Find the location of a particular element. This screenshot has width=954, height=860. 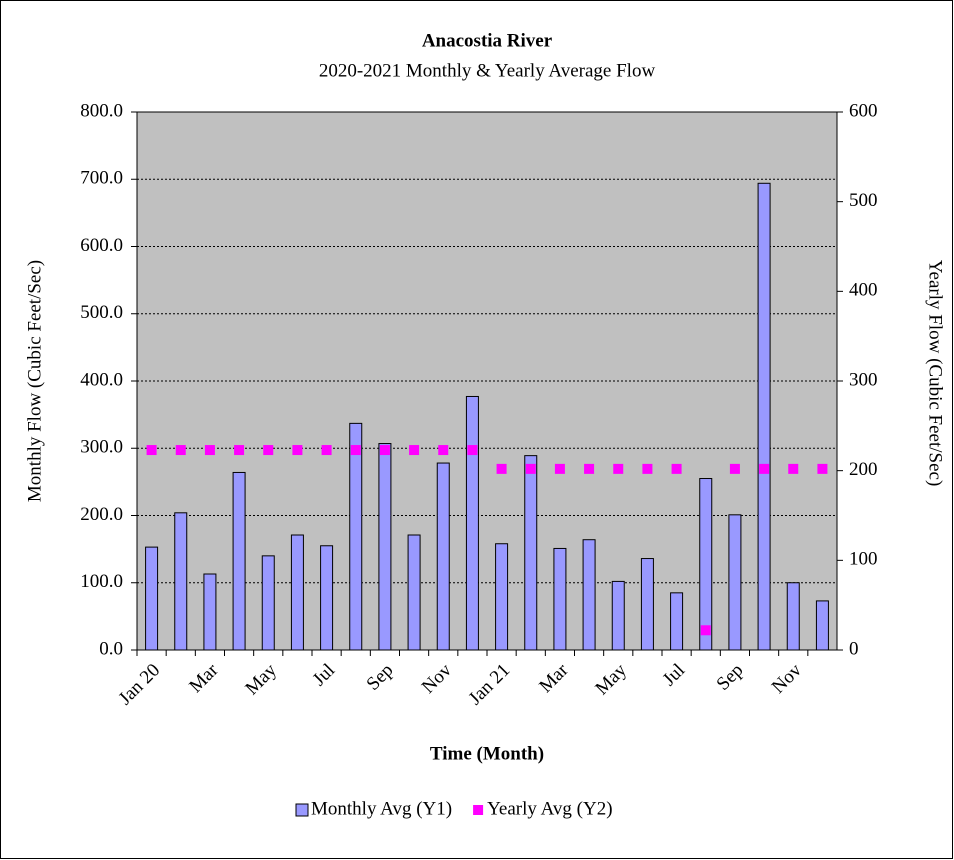

y2-axis-title: Yearly Flow (Cubic Feet/Sec) is located at coordinates (935, 373).